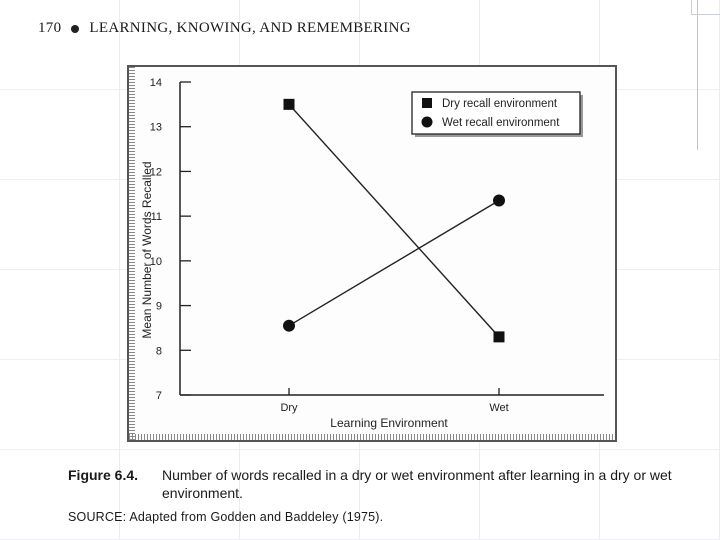 This screenshot has width=720, height=540. Describe the element at coordinates (159, 396) in the screenshot. I see `y-tick-label: 7` at that location.